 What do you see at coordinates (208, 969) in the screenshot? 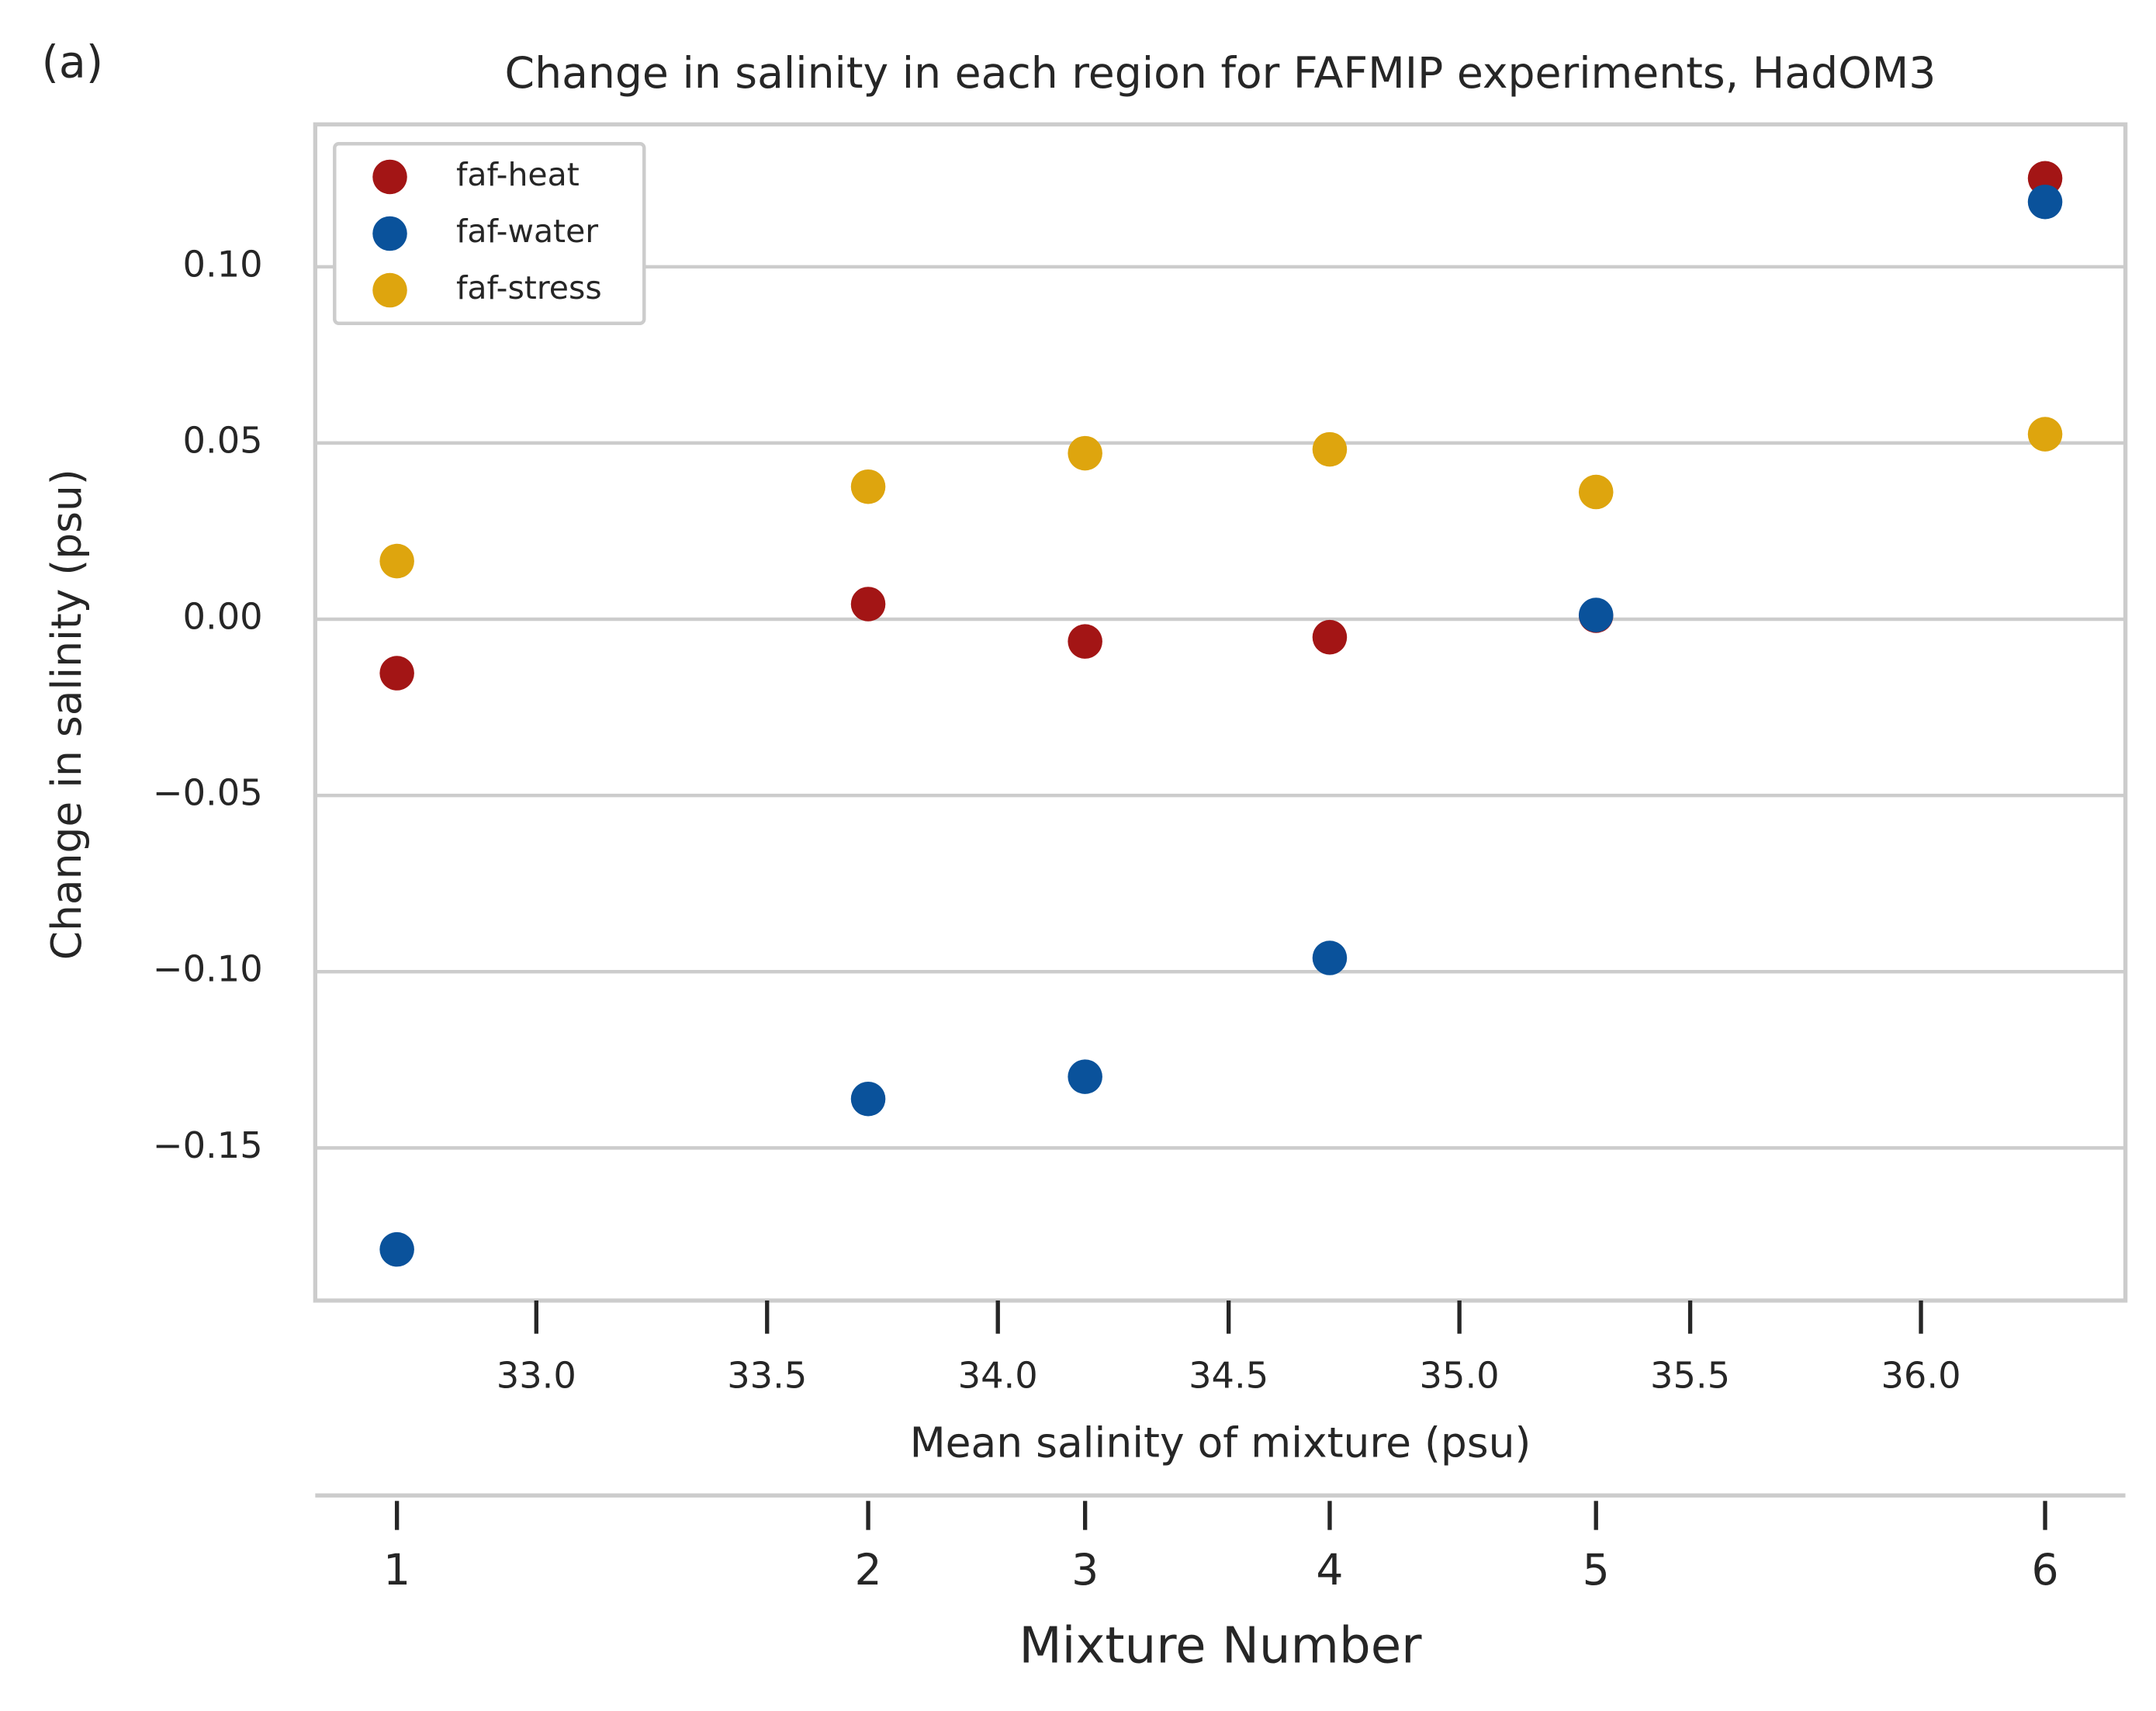
I see `y-tick-label: −0.10` at bounding box center [208, 969].